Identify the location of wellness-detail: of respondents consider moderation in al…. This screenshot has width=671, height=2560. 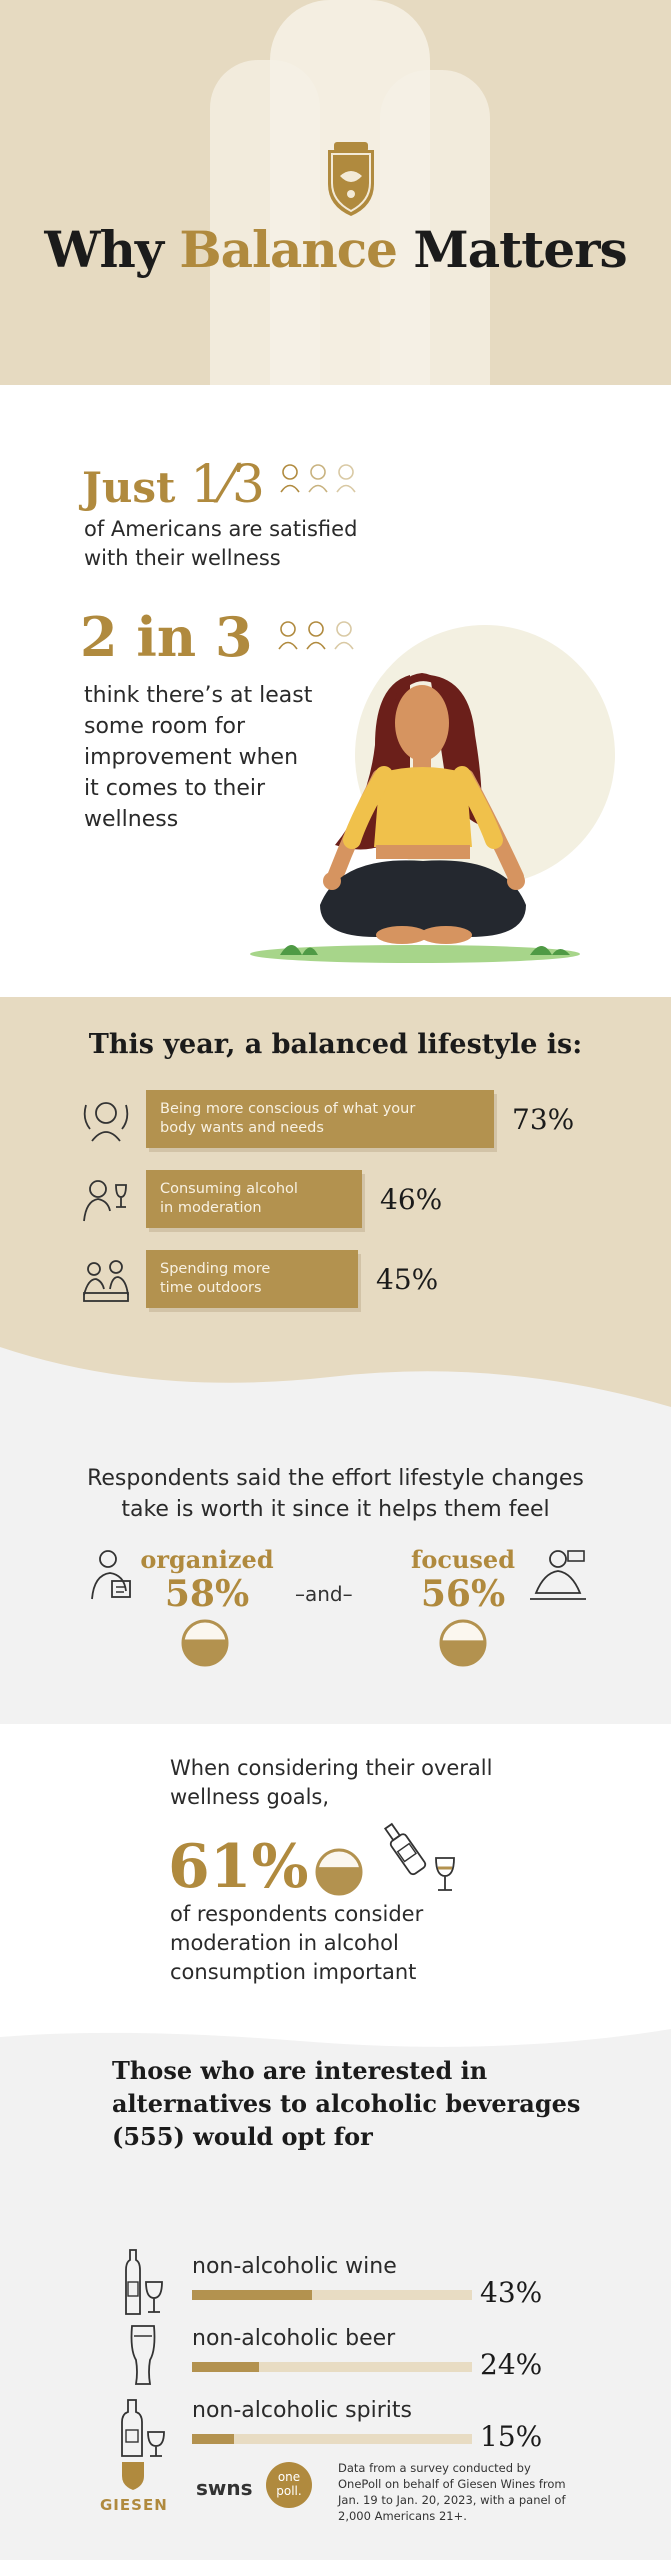
(296, 1943).